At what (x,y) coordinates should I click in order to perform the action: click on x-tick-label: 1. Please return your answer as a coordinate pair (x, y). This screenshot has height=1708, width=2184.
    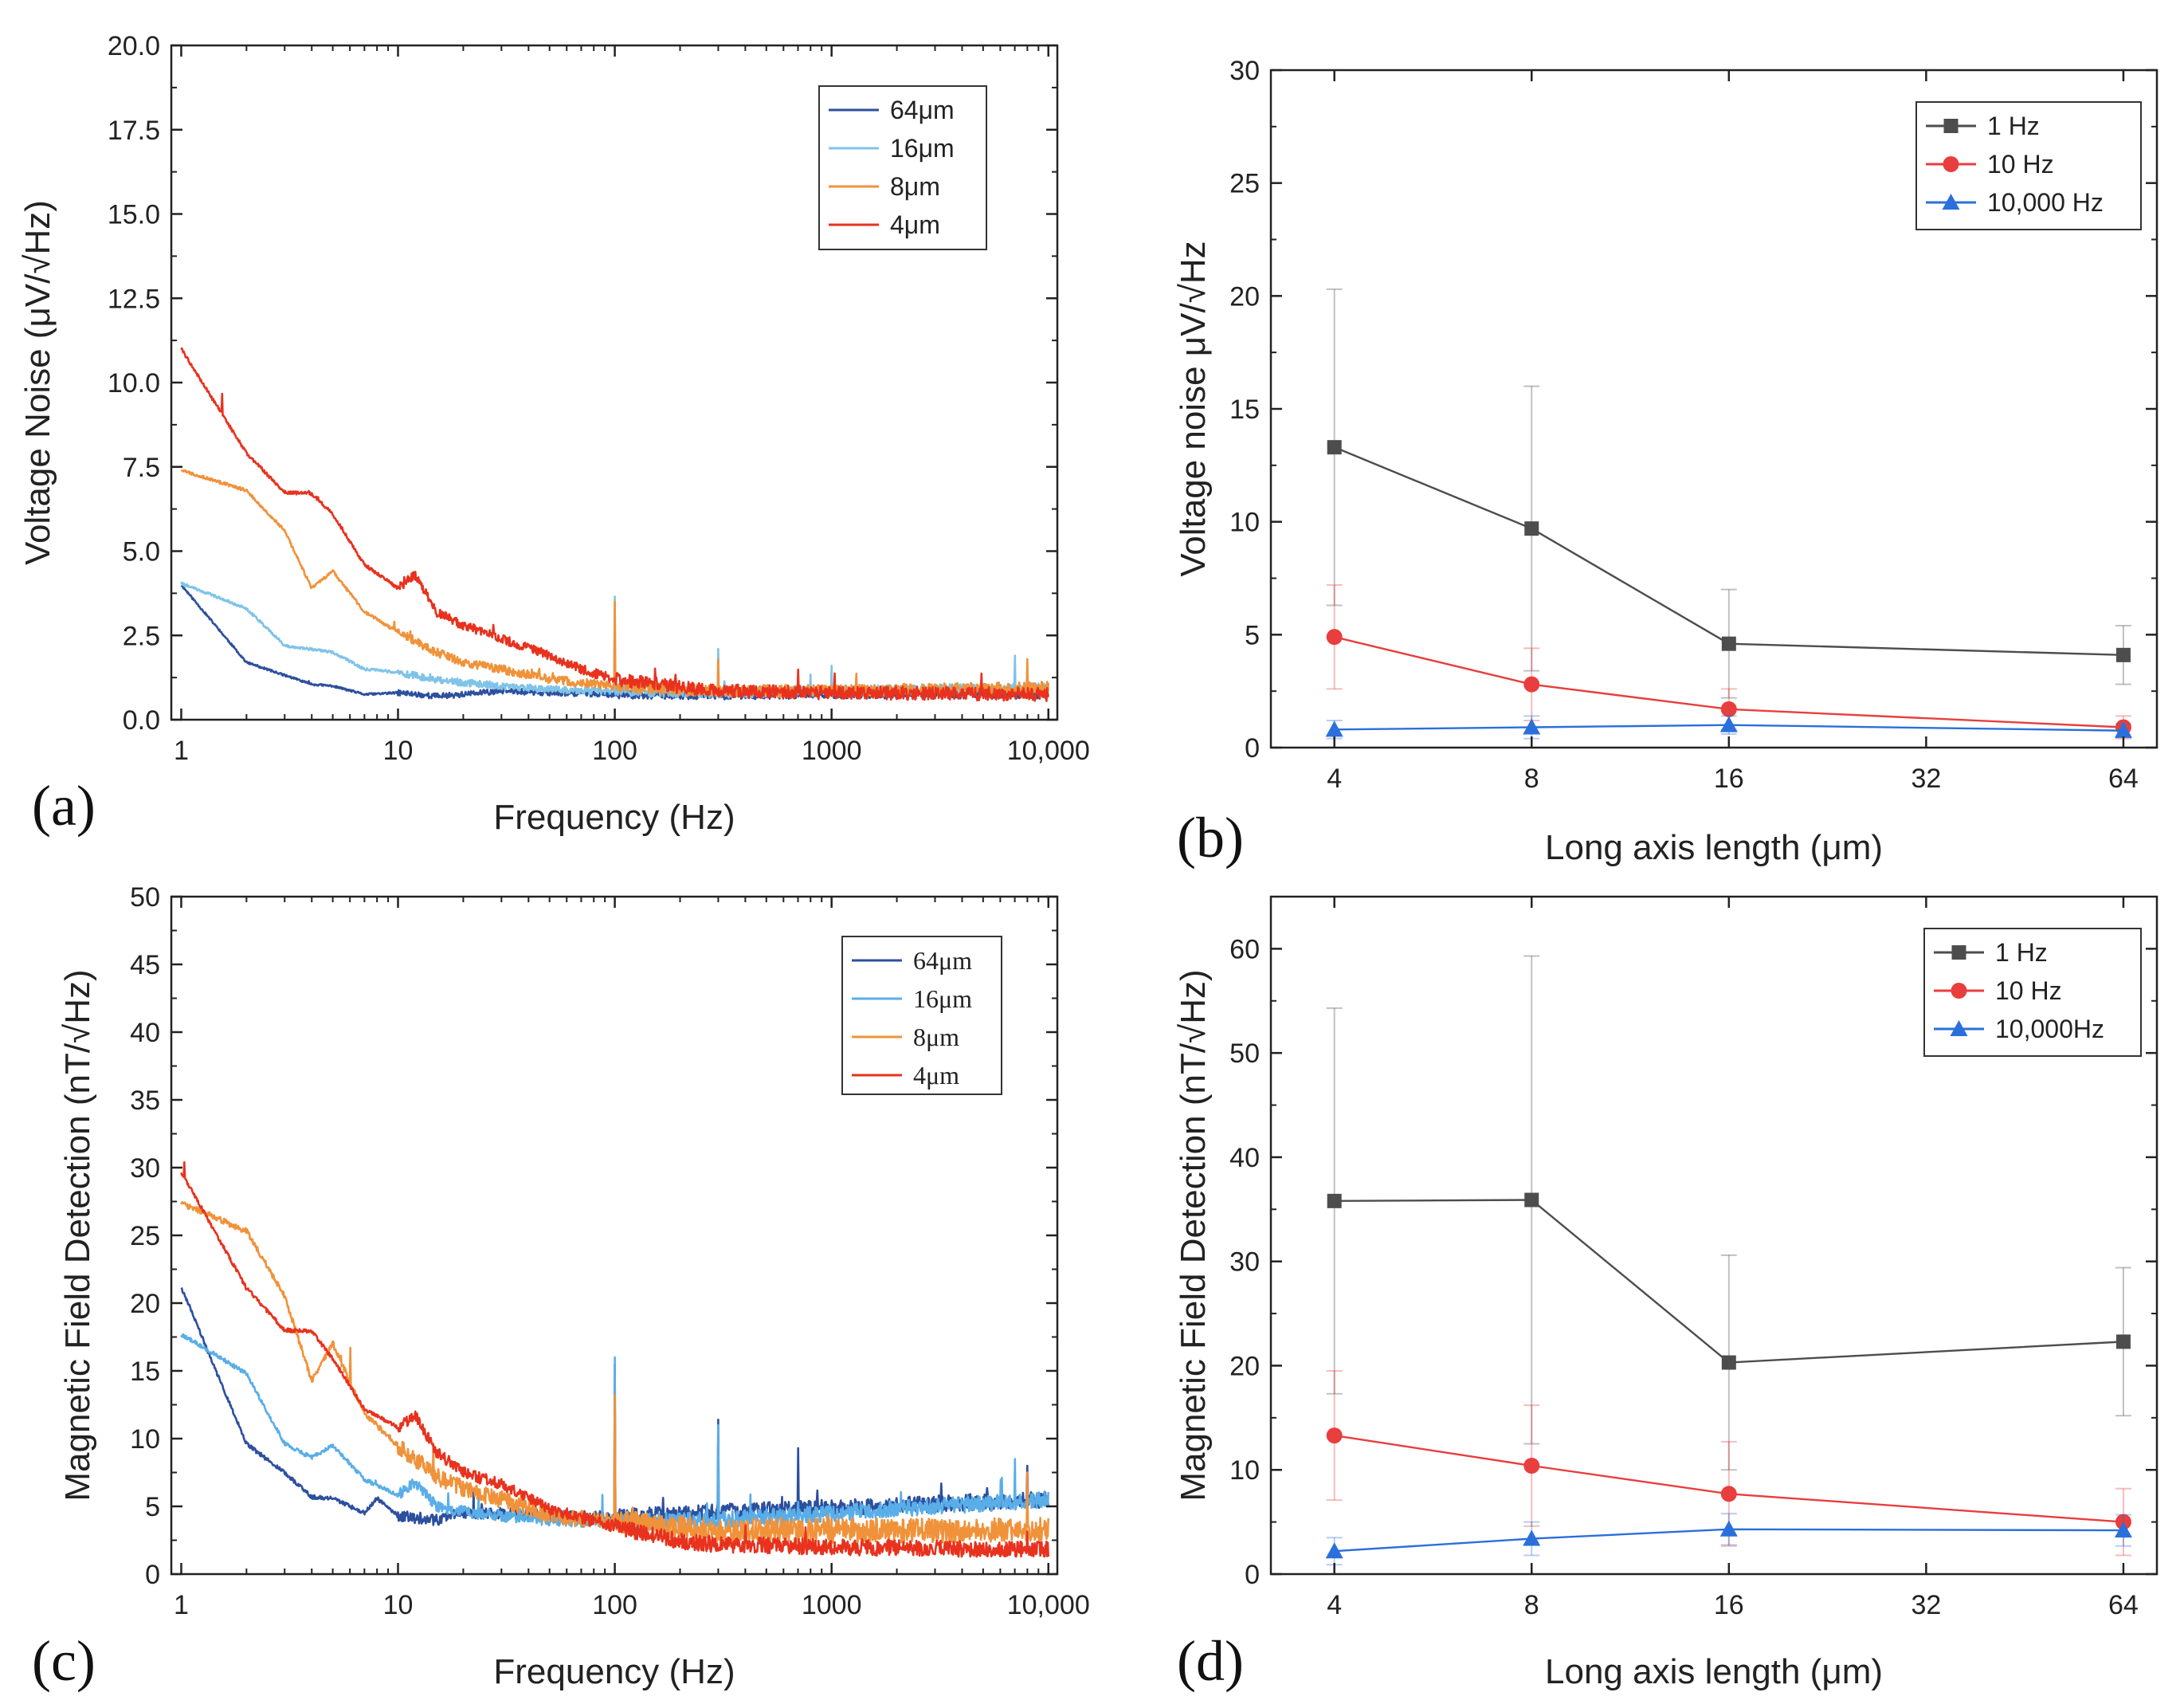
    Looking at the image, I should click on (181, 751).